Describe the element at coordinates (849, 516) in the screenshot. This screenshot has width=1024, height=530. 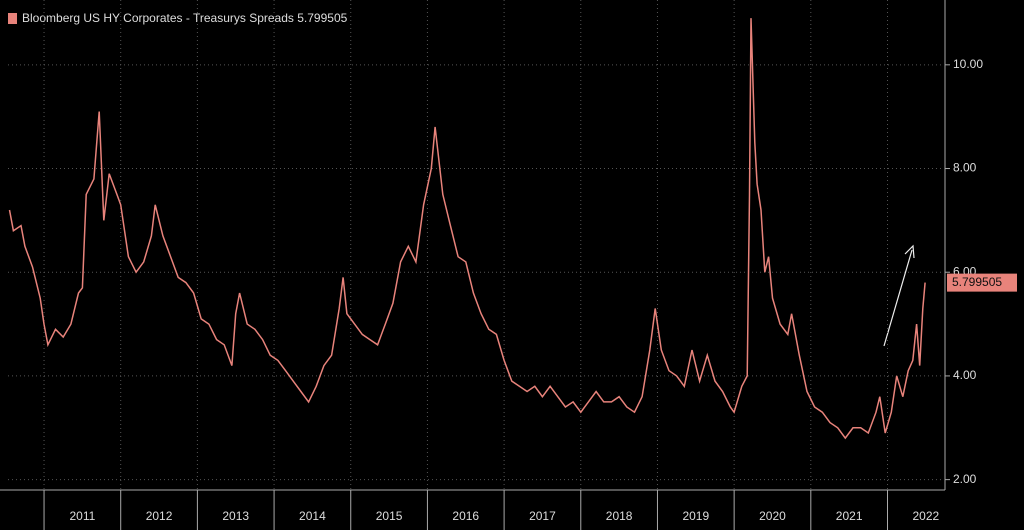
I see `x-tick-label: 2021` at that location.